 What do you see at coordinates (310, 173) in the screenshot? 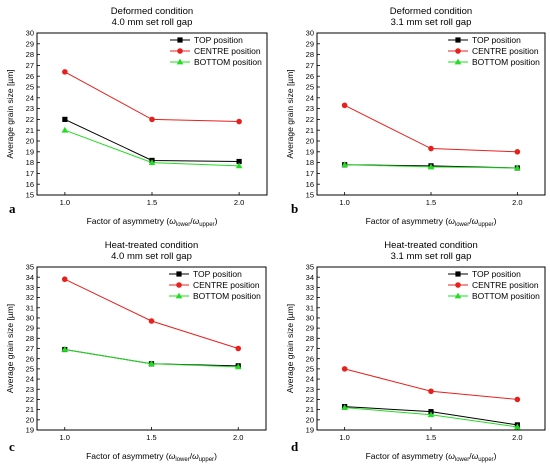
I see `y-tick-label: 17` at bounding box center [310, 173].